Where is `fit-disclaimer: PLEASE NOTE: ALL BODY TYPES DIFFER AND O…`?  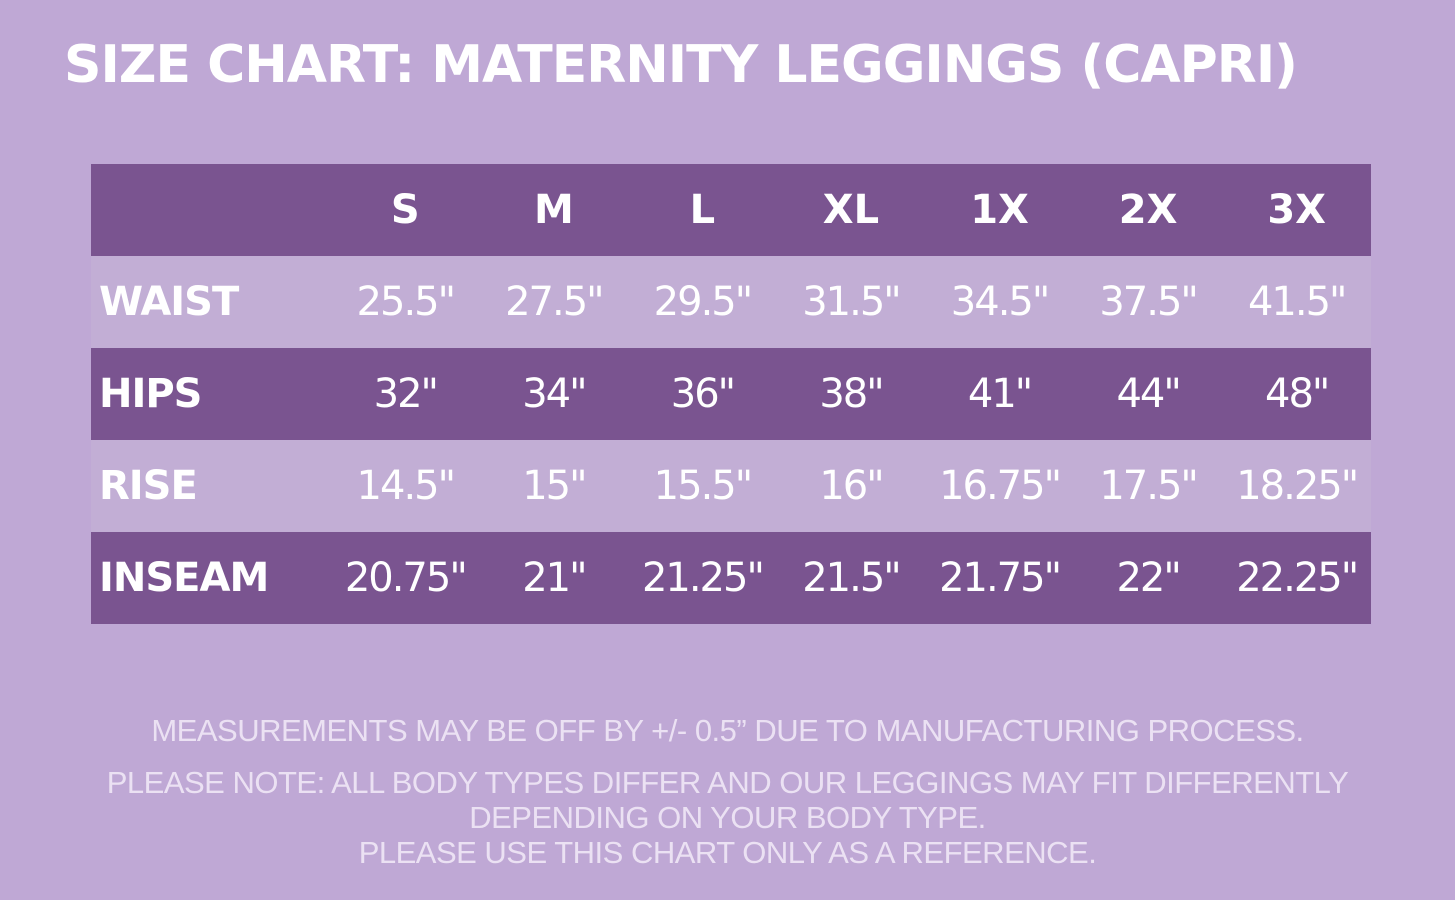
fit-disclaimer: PLEASE NOTE: ALL BODY TYPES DIFFER AND O… is located at coordinates (727, 817).